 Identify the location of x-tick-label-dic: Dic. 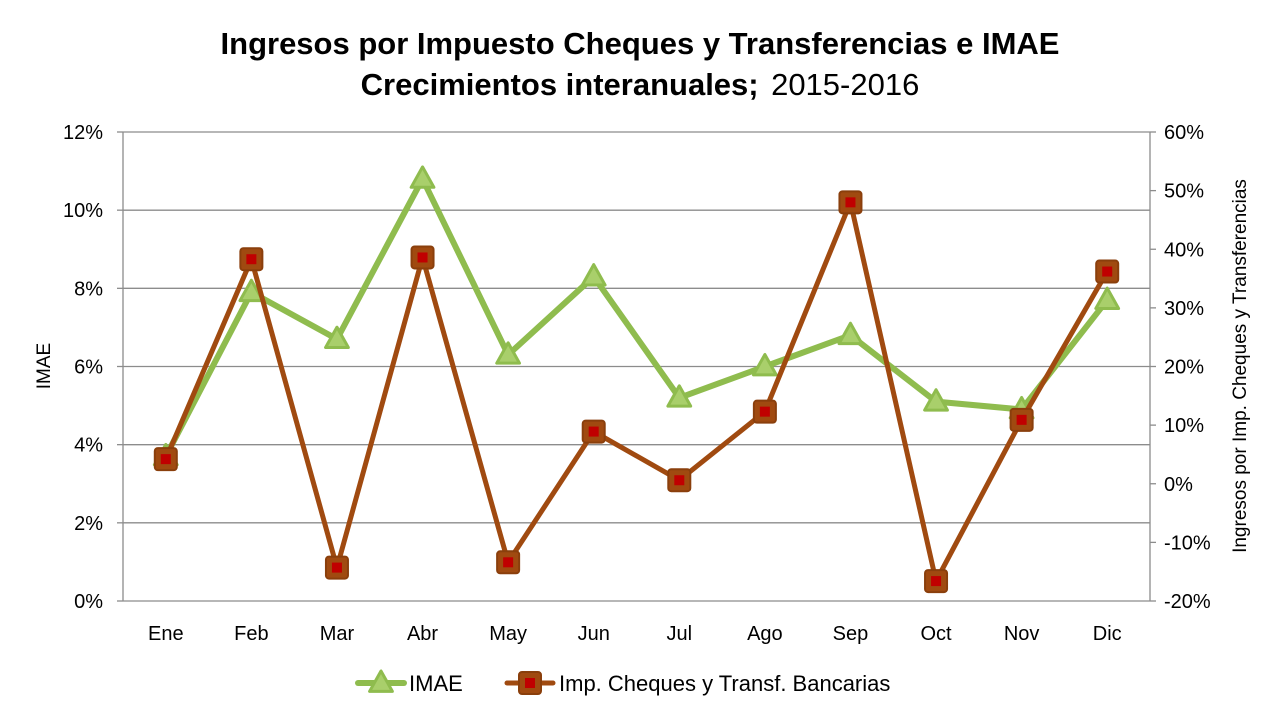
(1107, 634).